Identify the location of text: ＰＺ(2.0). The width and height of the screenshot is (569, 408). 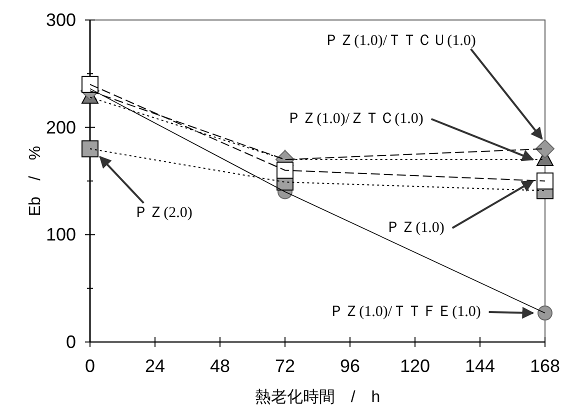
(163, 213).